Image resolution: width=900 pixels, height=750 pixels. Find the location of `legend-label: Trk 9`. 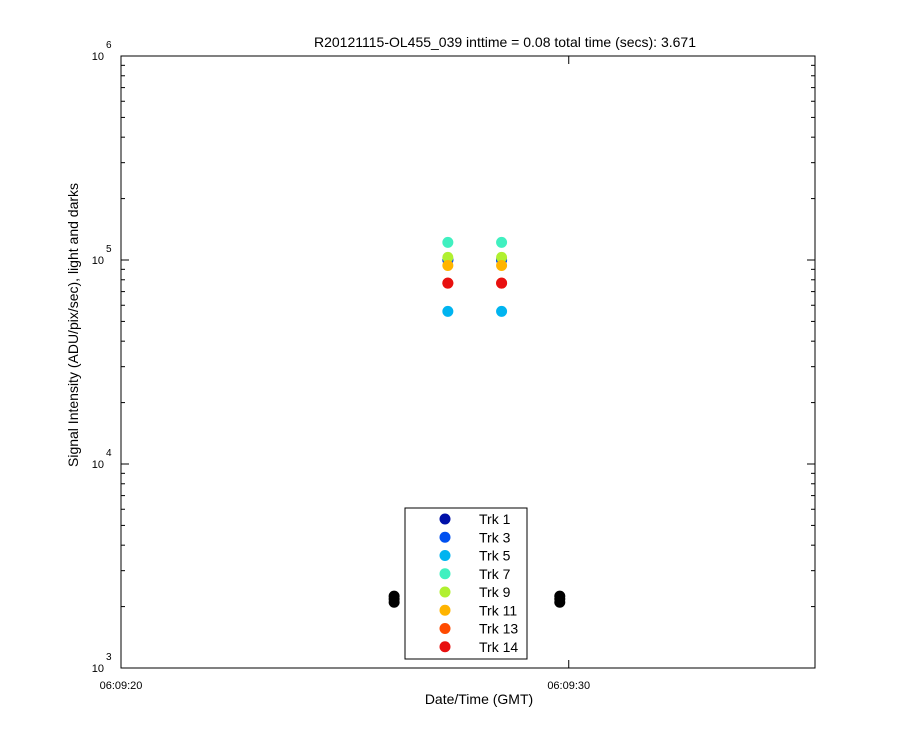

legend-label: Trk 9 is located at coordinates (495, 592).